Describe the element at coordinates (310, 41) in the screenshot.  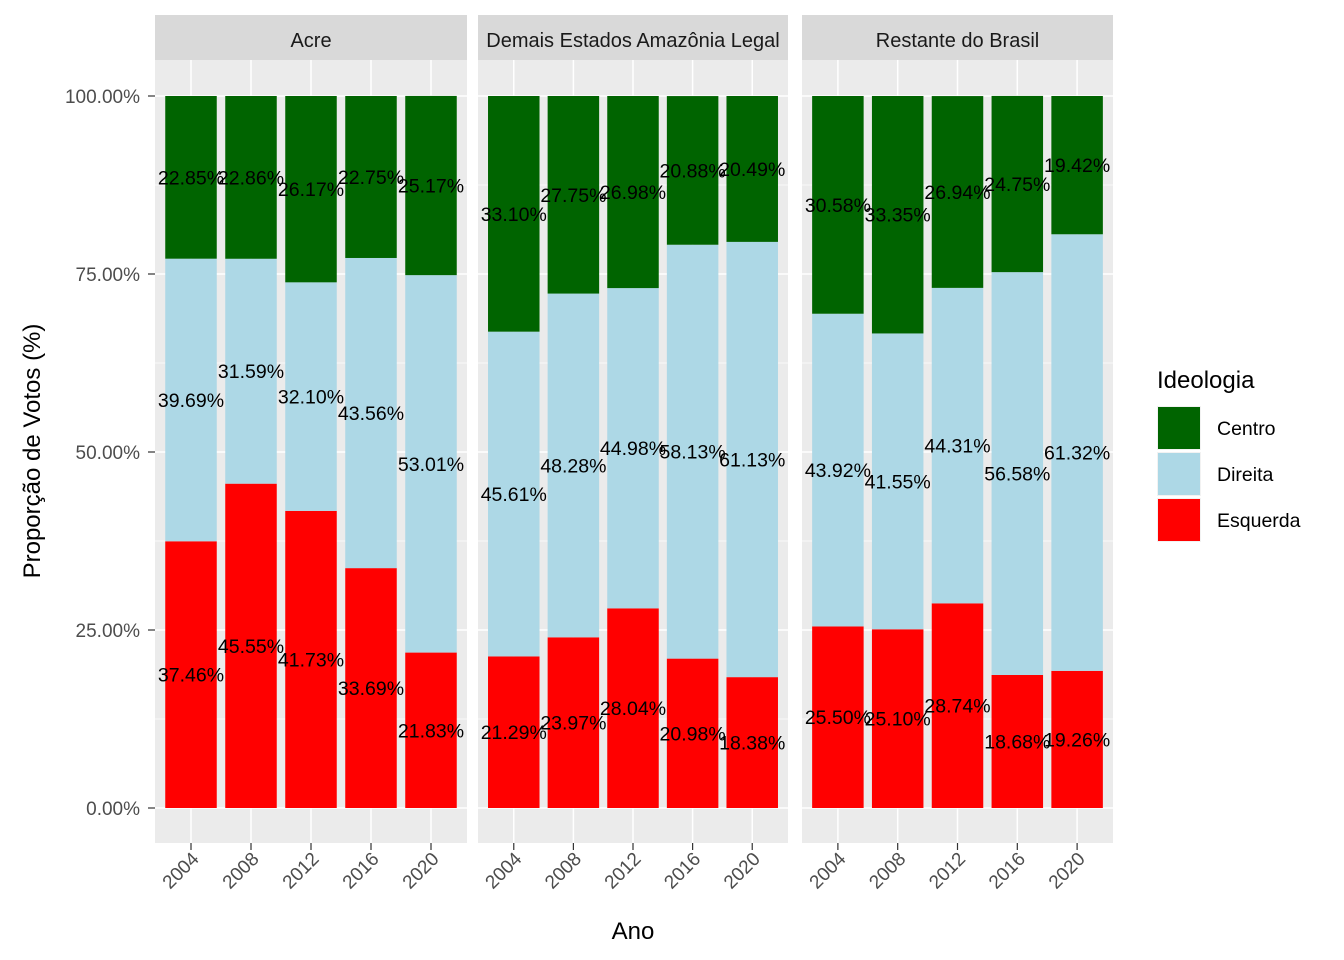
I see `facet-strip-label: Acre` at that location.